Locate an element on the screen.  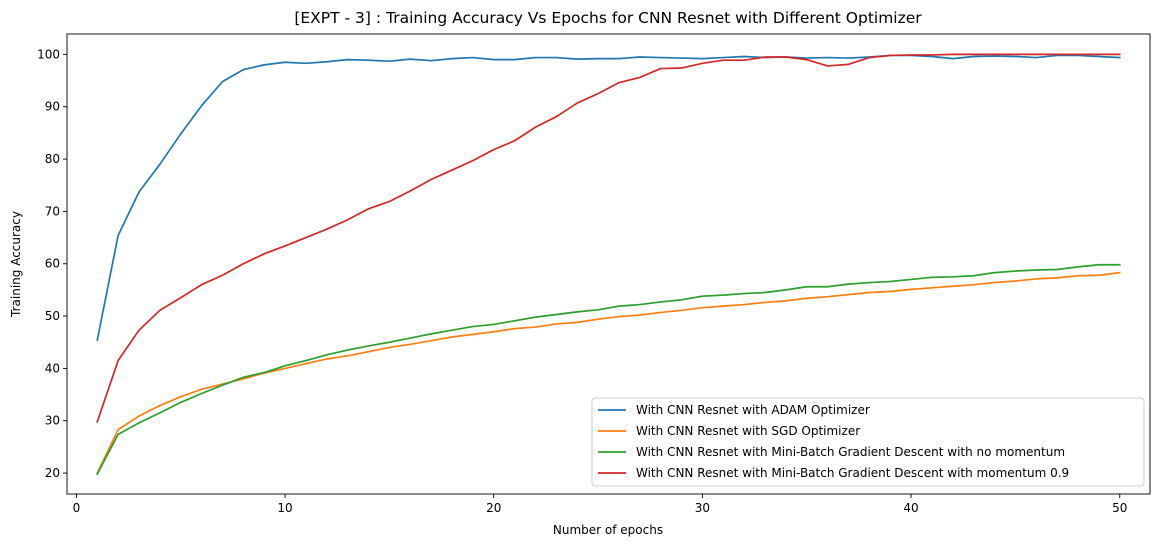
x-axis-label: Number of epochs is located at coordinates (608, 530).